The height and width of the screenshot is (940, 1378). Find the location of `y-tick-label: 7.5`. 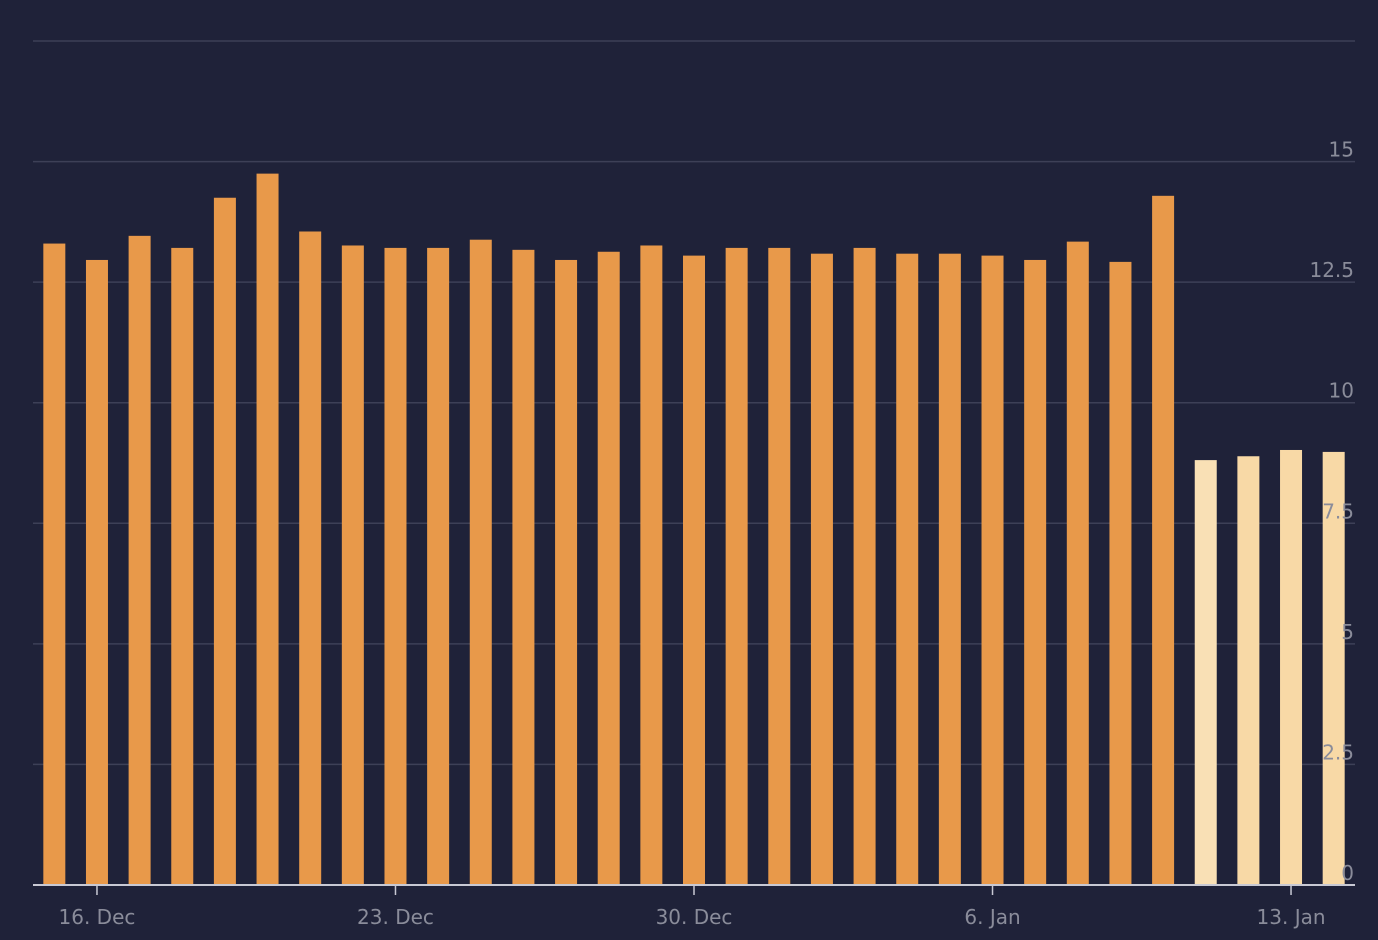

y-tick-label: 7.5 is located at coordinates (1338, 511).